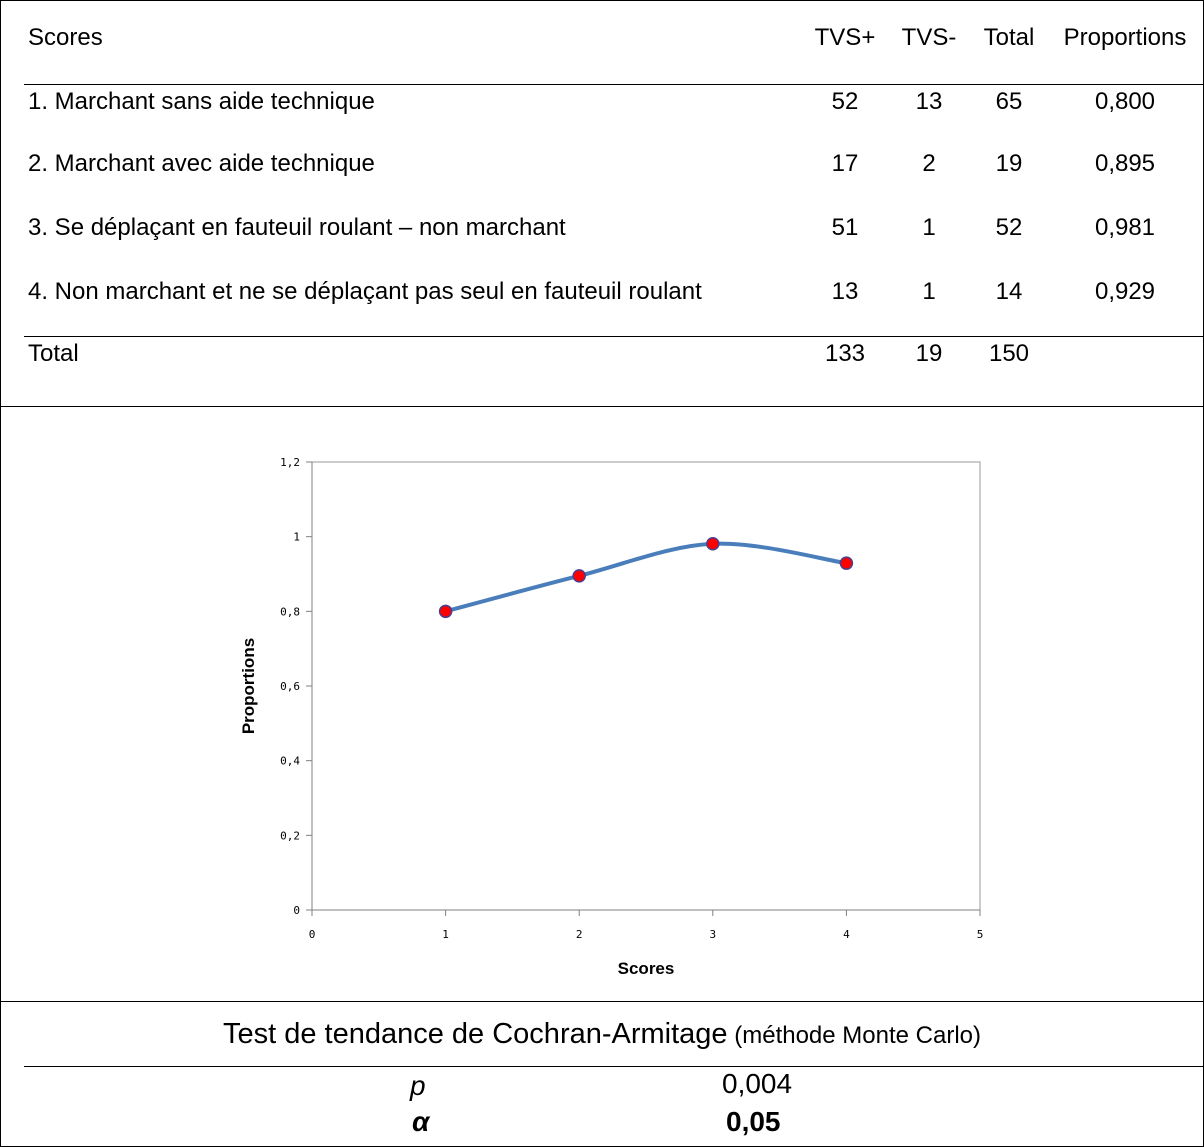 This screenshot has width=1204, height=1147. Describe the element at coordinates (845, 353) in the screenshot. I see `total-tvs-plus: 133` at that location.